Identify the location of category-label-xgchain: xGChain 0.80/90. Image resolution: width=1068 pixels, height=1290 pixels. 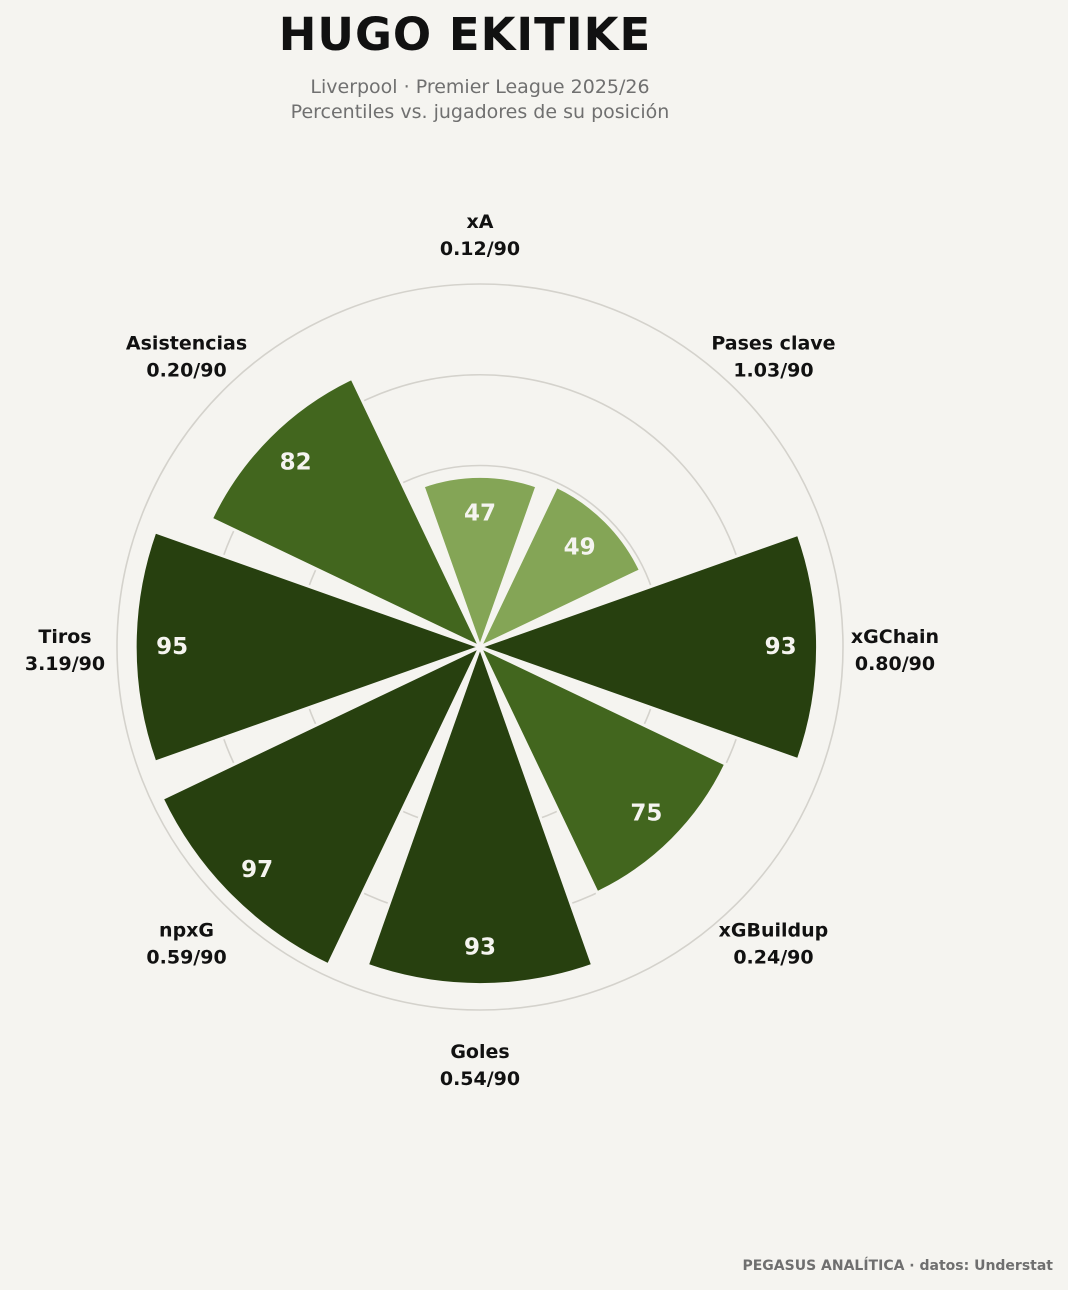
(895, 650).